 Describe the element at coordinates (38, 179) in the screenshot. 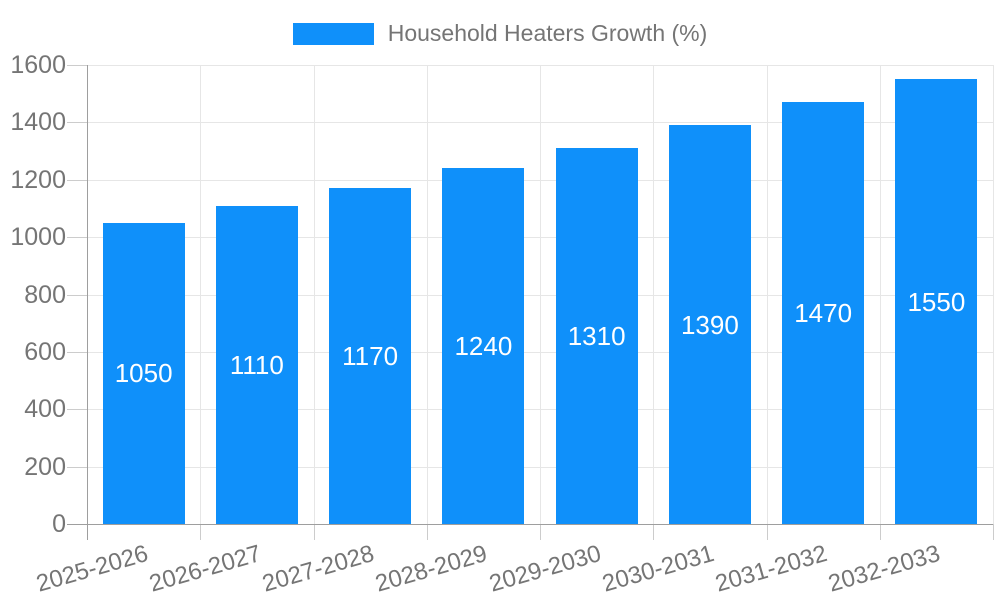

I see `y-axis-tick-label: 1200` at that location.